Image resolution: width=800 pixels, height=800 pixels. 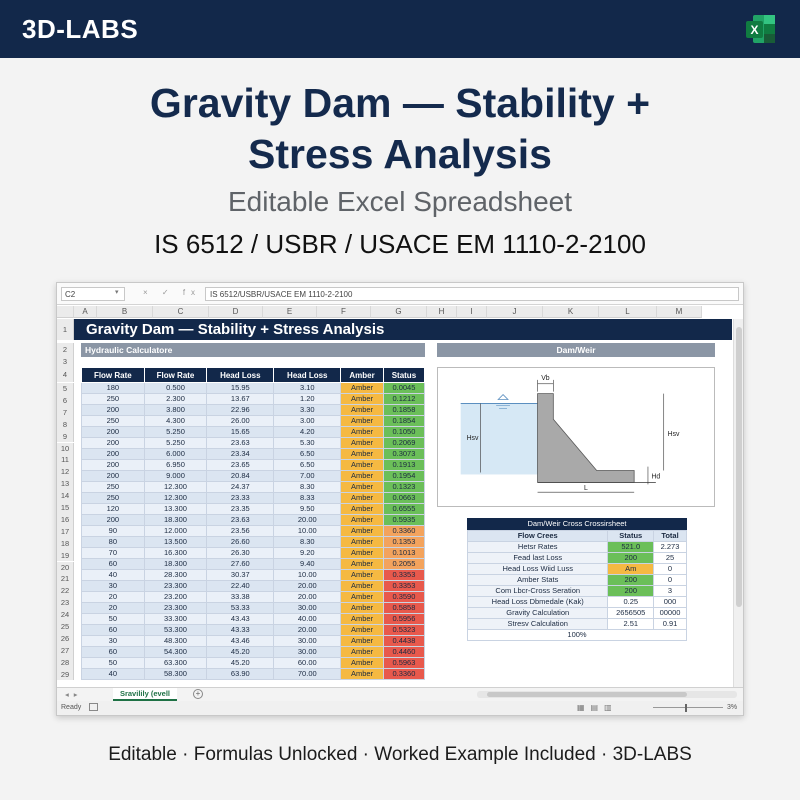 I want to click on table-cell: 0, so click(x=670, y=580).